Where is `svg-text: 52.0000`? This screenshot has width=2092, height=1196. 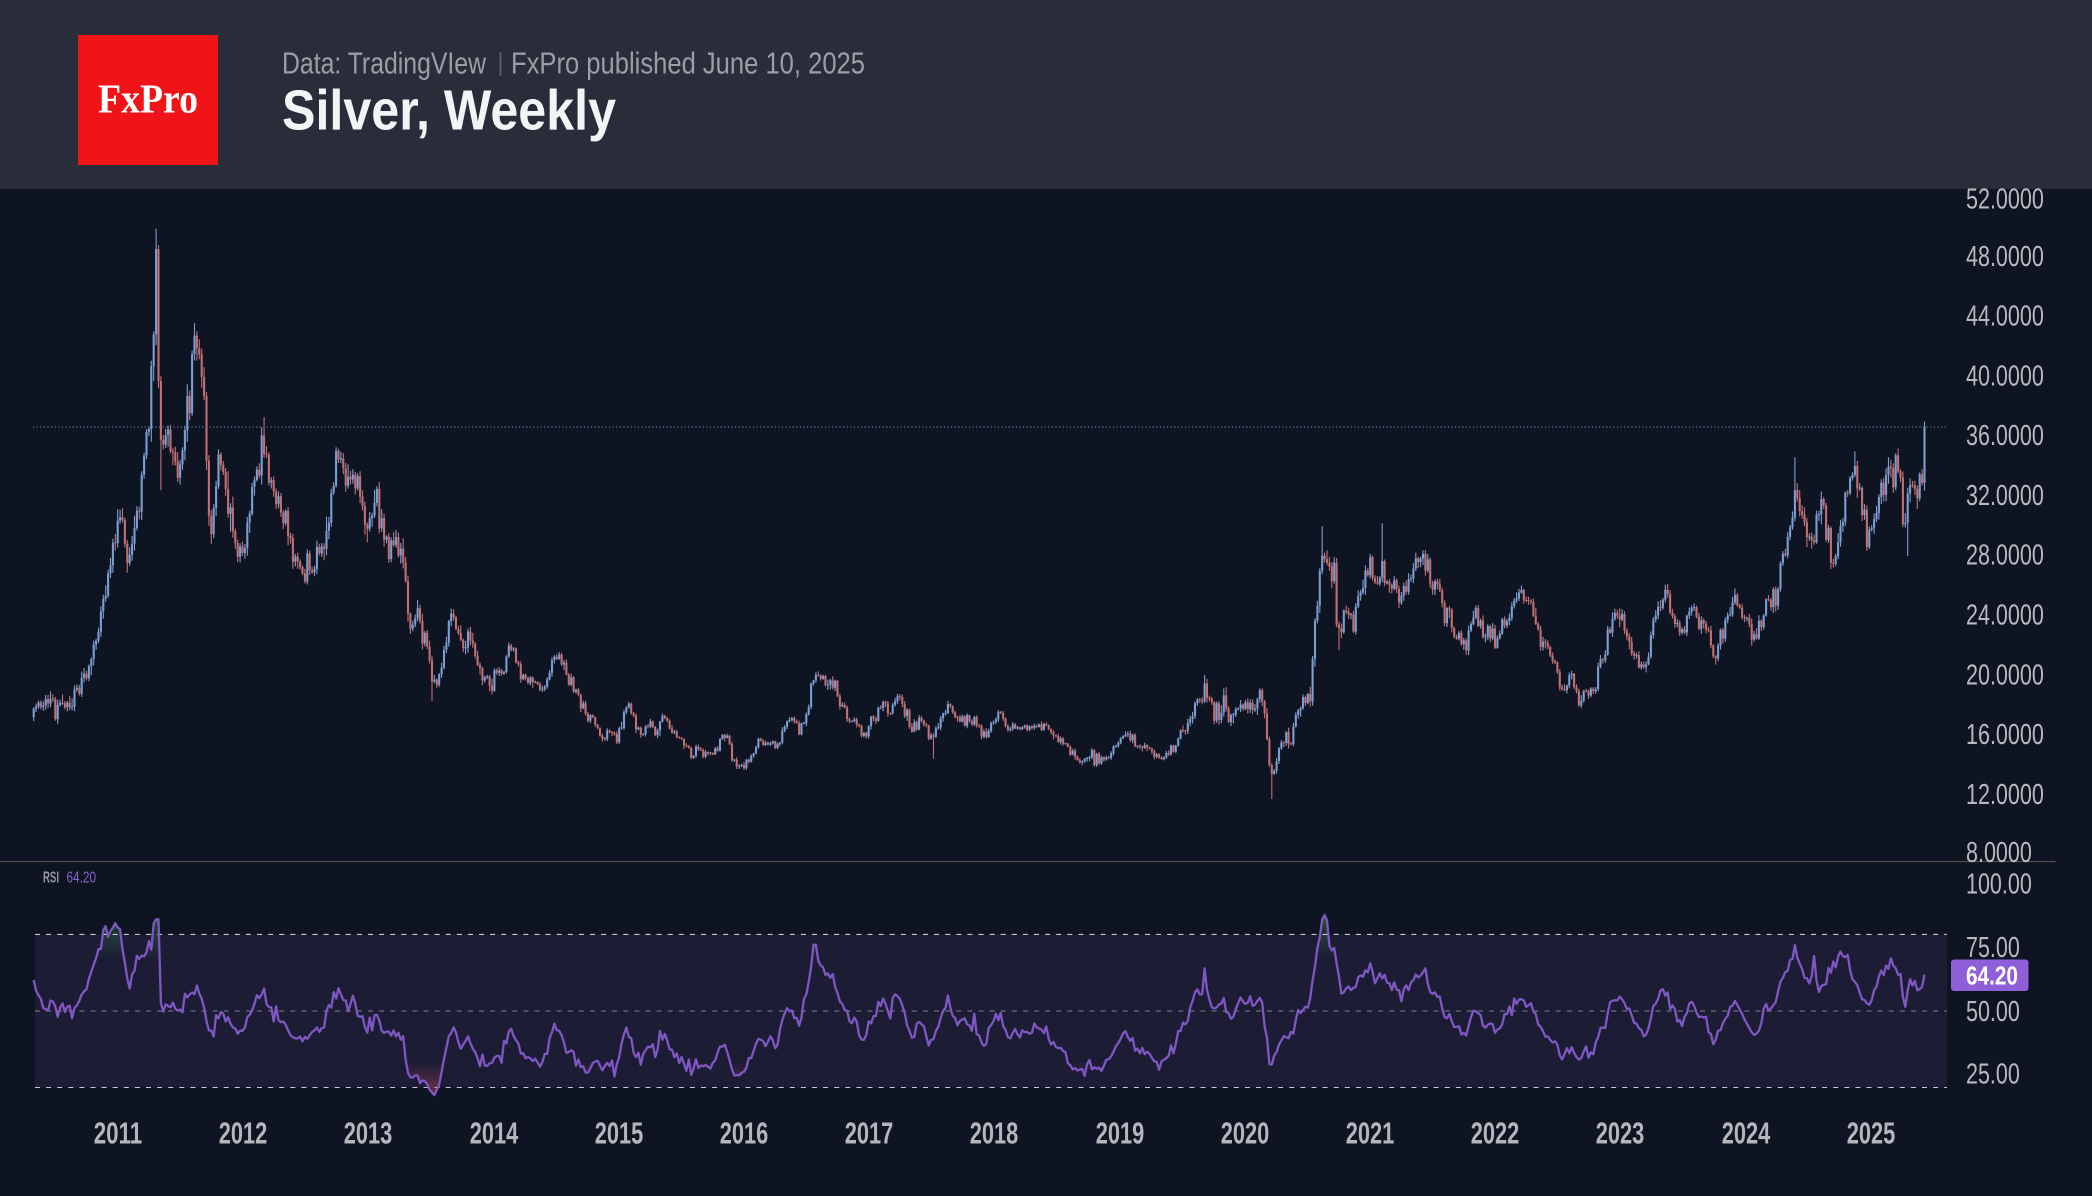 svg-text: 52.0000 is located at coordinates (2005, 200).